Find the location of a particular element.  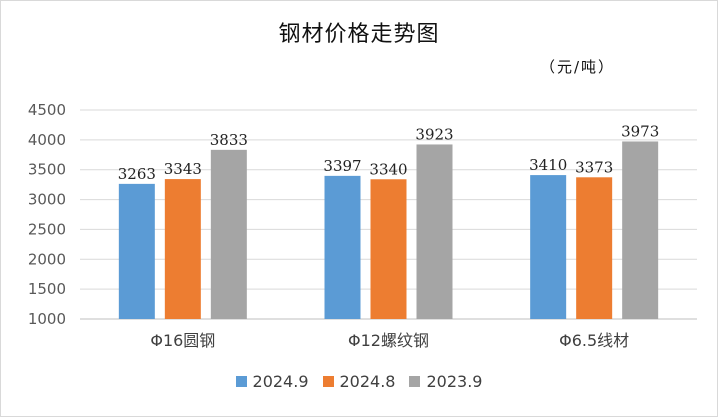

y-tick-label: 4000 is located at coordinates (47, 140).